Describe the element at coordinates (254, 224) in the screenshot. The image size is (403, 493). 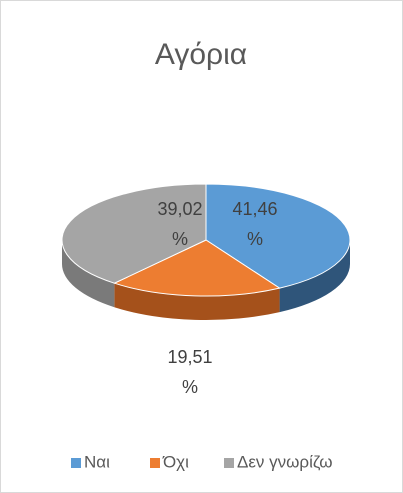
I see `data-label: 41,46%` at that location.